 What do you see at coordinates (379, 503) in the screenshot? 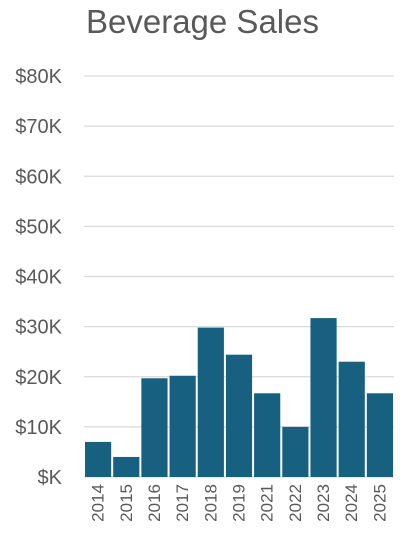
I see `x-tick-label: 2025` at bounding box center [379, 503].